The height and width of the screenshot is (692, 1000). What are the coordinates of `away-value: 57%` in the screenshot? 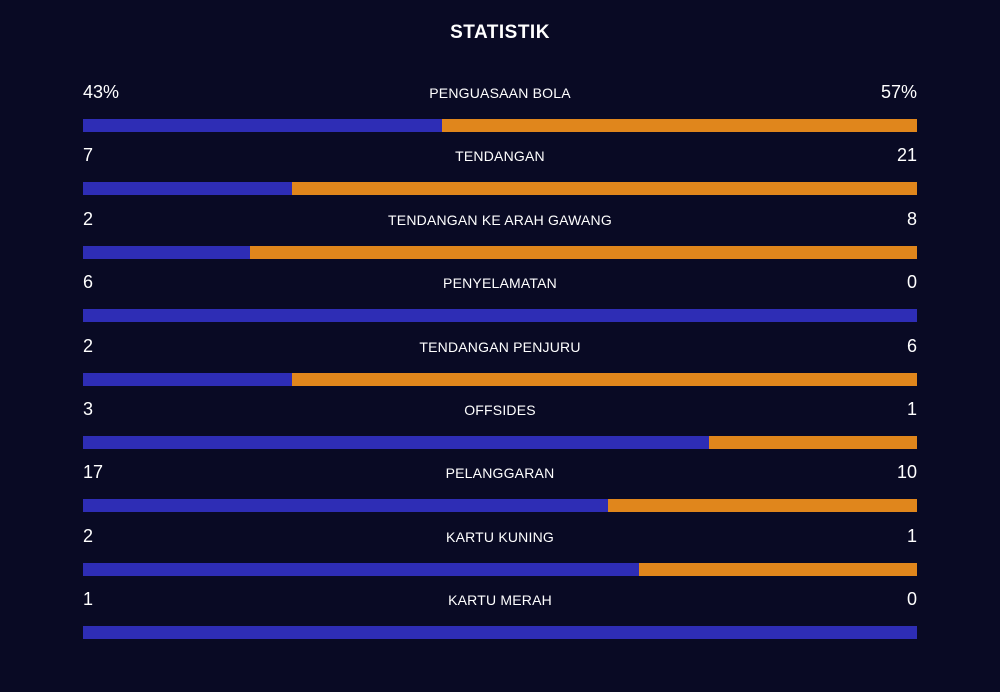 It's located at (898, 92).